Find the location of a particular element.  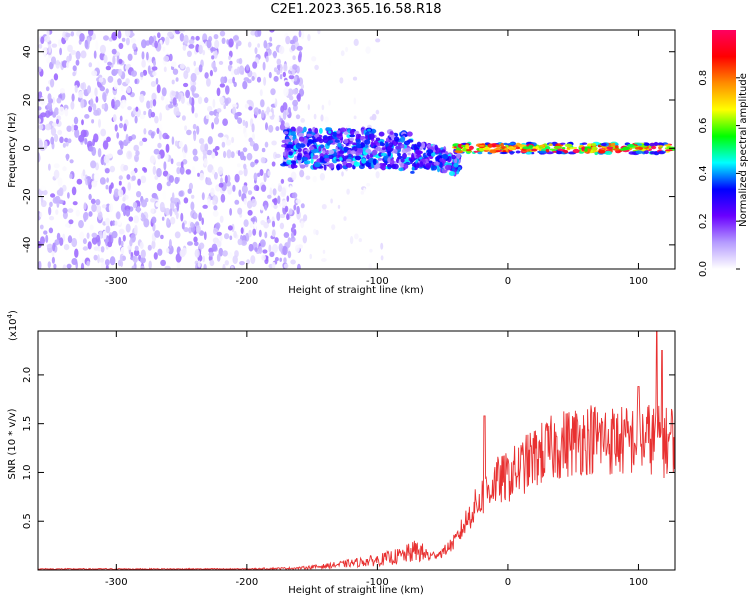

spectrogram-y-tick-label: 40 is located at coordinates (27, 51).